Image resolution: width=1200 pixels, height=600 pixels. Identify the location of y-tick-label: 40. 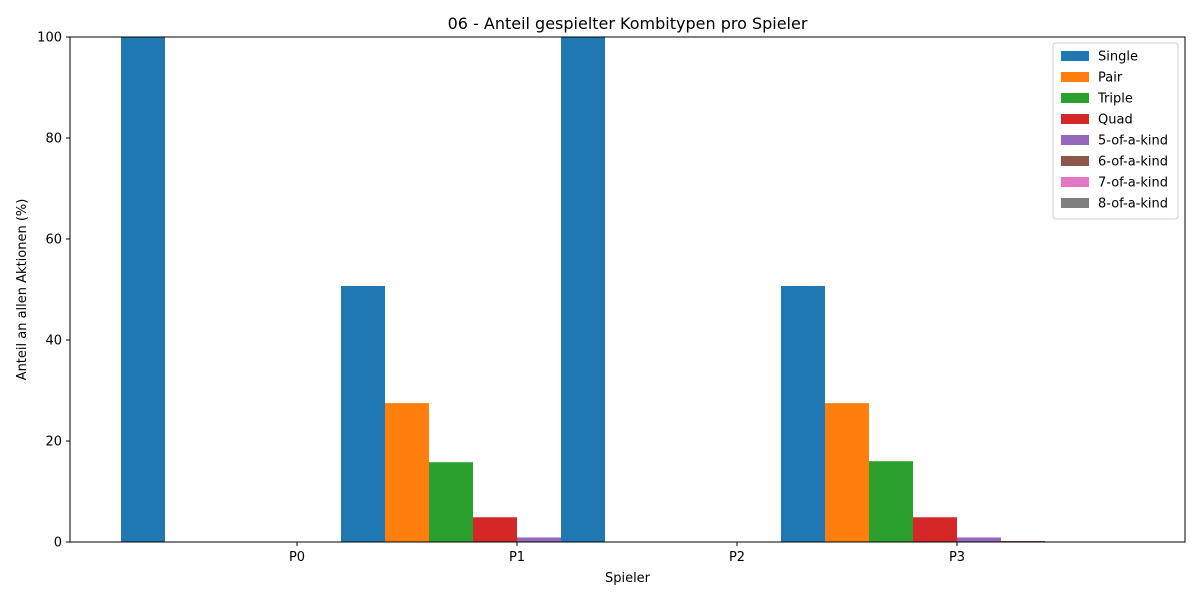
(53, 341).